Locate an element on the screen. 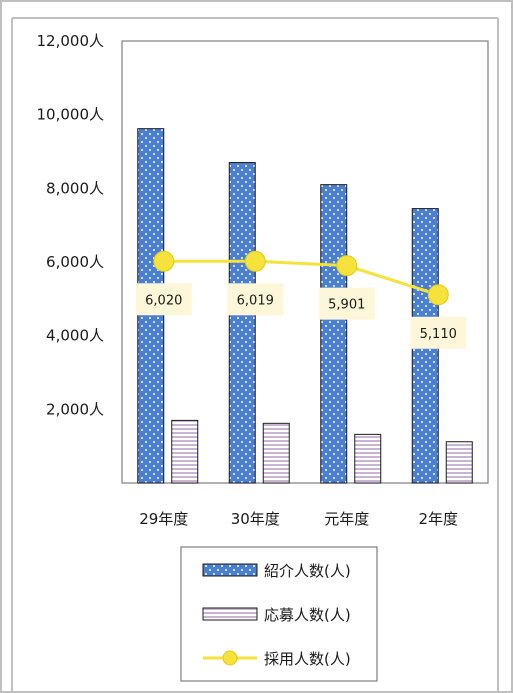  legend-swatch-hires-marker is located at coordinates (230, 658).